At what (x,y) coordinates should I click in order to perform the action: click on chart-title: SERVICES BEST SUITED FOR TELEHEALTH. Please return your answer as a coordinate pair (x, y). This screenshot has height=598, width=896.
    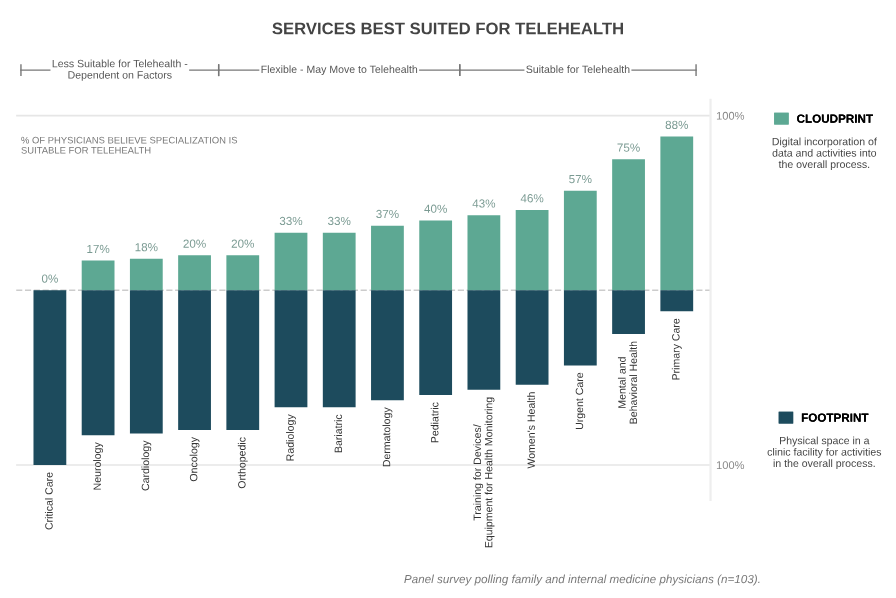
    Looking at the image, I should click on (447, 28).